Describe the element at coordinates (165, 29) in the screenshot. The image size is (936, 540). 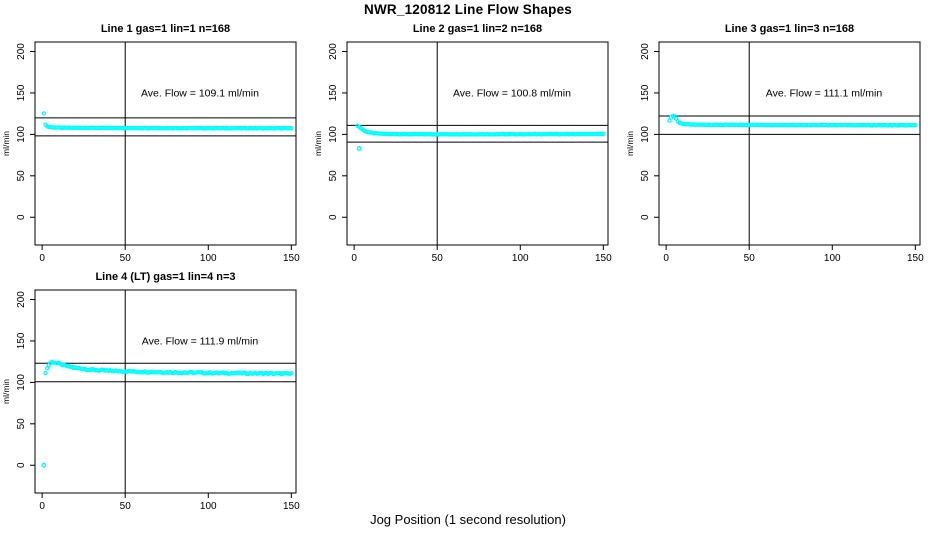
I see `panel-title: Line 1 gas=1 lin=1 n=168` at that location.